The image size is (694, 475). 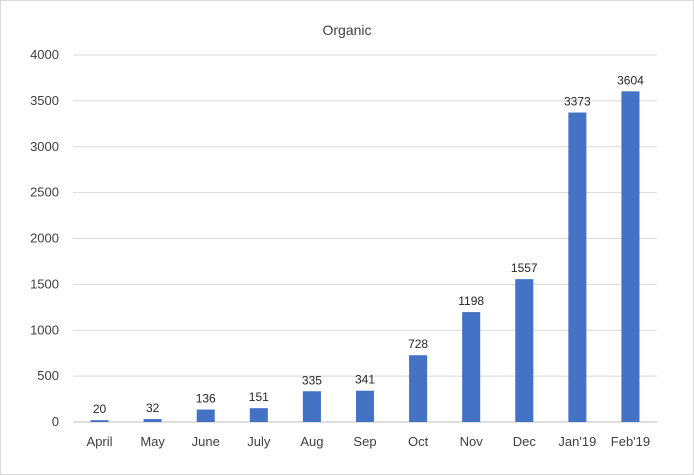 I want to click on chart-title: Organic, so click(x=346, y=30).